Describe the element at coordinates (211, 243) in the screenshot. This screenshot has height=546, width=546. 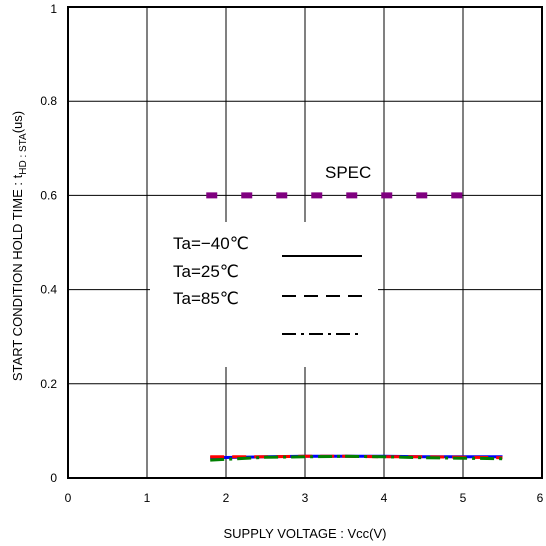
I see `legend-label: Ta=−40℃` at that location.